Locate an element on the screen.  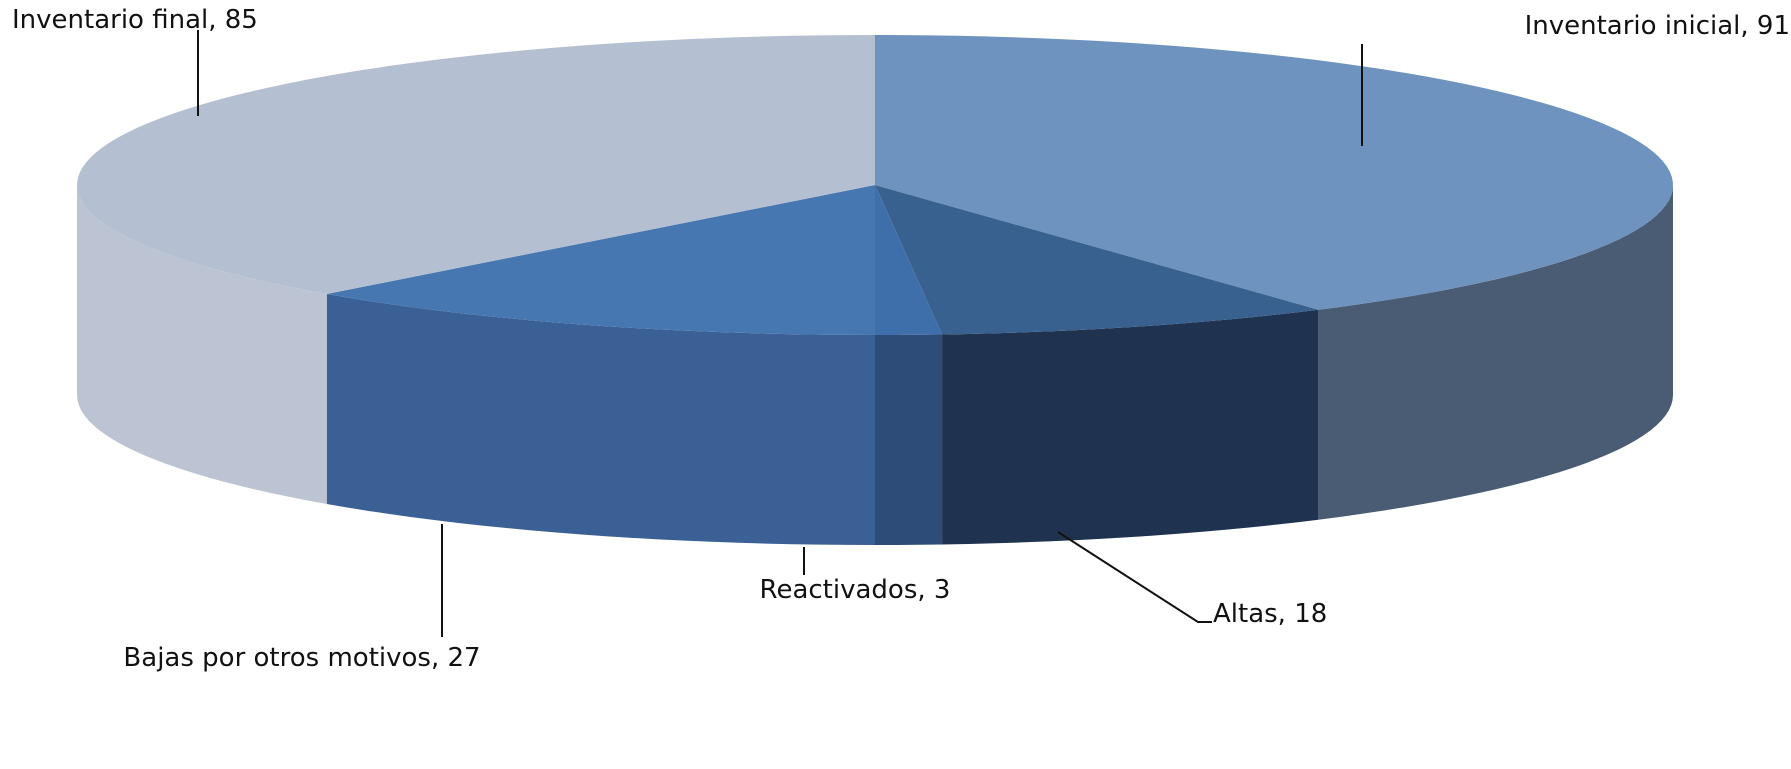
label-reactivados: Reactivados, 3 is located at coordinates (855, 590).